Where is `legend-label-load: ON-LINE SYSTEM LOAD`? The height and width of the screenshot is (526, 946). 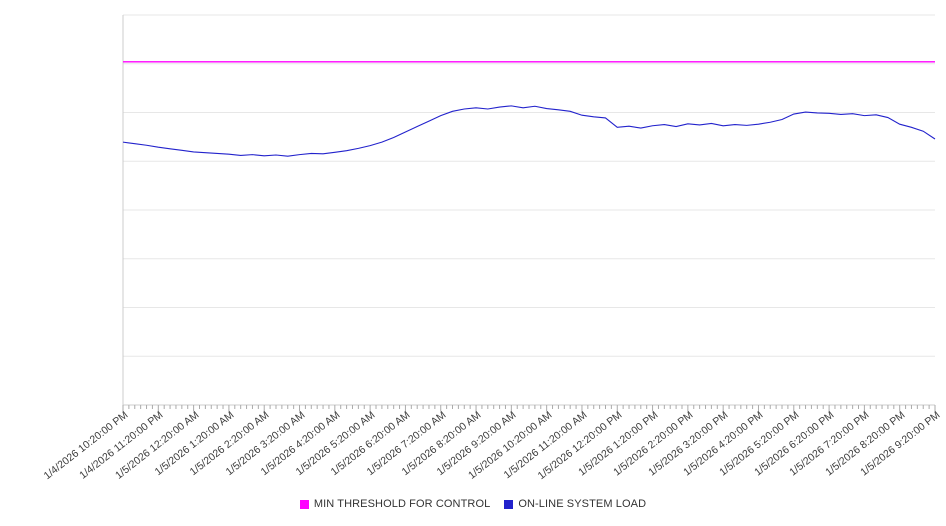
legend-label-load: ON-LINE SYSTEM LOAD is located at coordinates (582, 504).